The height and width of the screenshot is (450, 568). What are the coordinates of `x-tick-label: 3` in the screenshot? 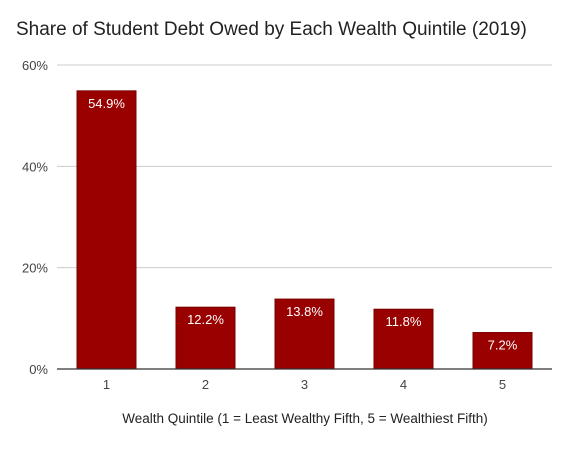 It's located at (304, 384).